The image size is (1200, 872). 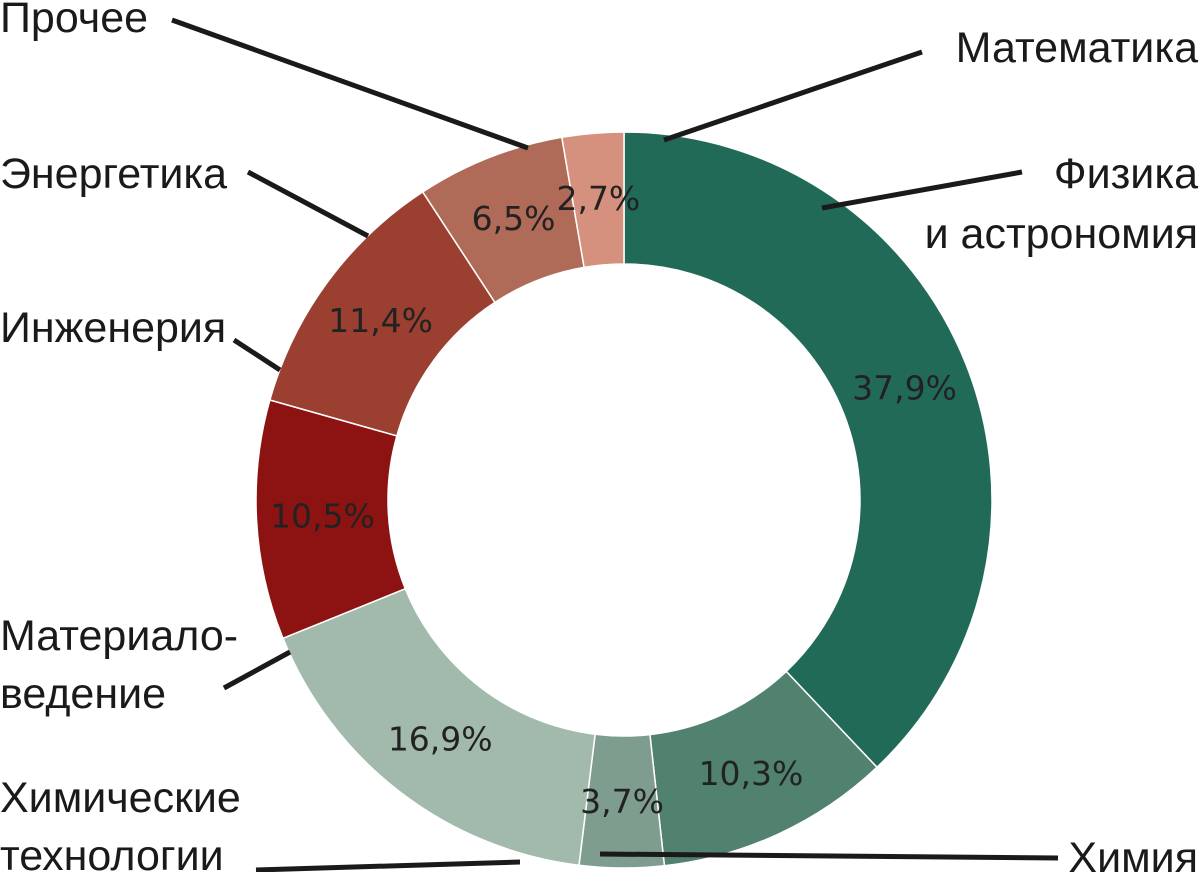 What do you see at coordinates (74, 21) in the screenshot?
I see `category-label-prochee: Прочее` at bounding box center [74, 21].